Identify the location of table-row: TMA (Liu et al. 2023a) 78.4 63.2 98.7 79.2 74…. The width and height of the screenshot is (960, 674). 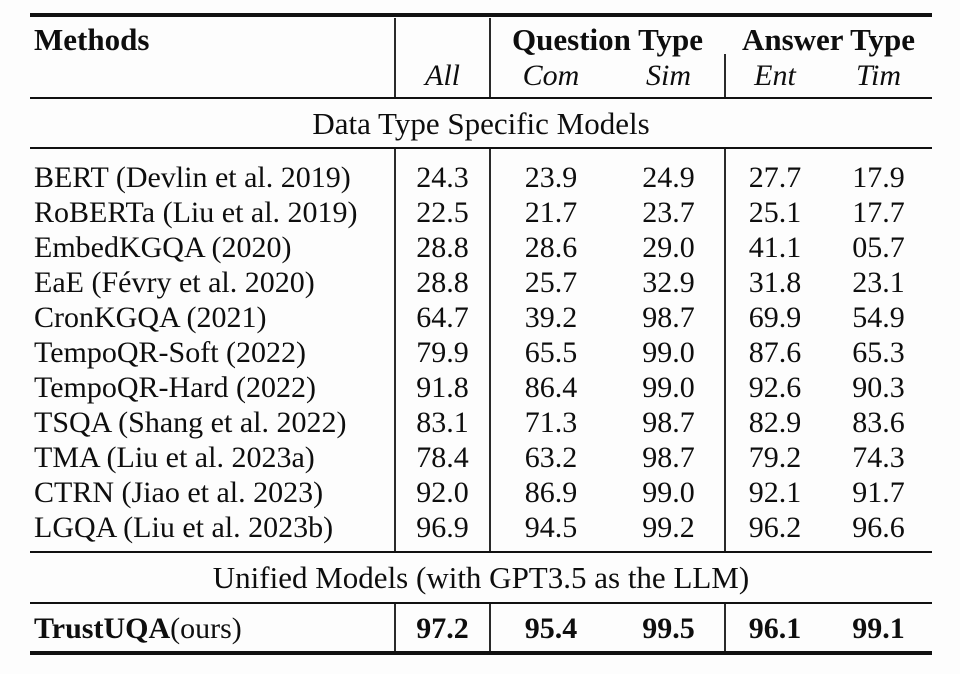
(481, 457).